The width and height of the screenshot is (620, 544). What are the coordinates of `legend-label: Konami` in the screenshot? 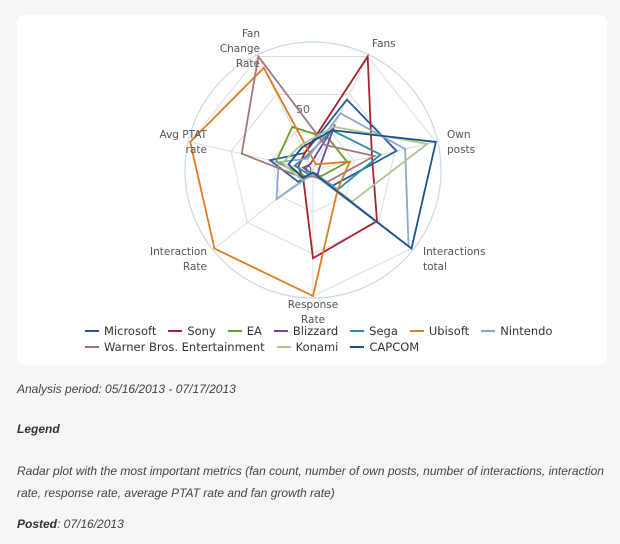 It's located at (317, 347).